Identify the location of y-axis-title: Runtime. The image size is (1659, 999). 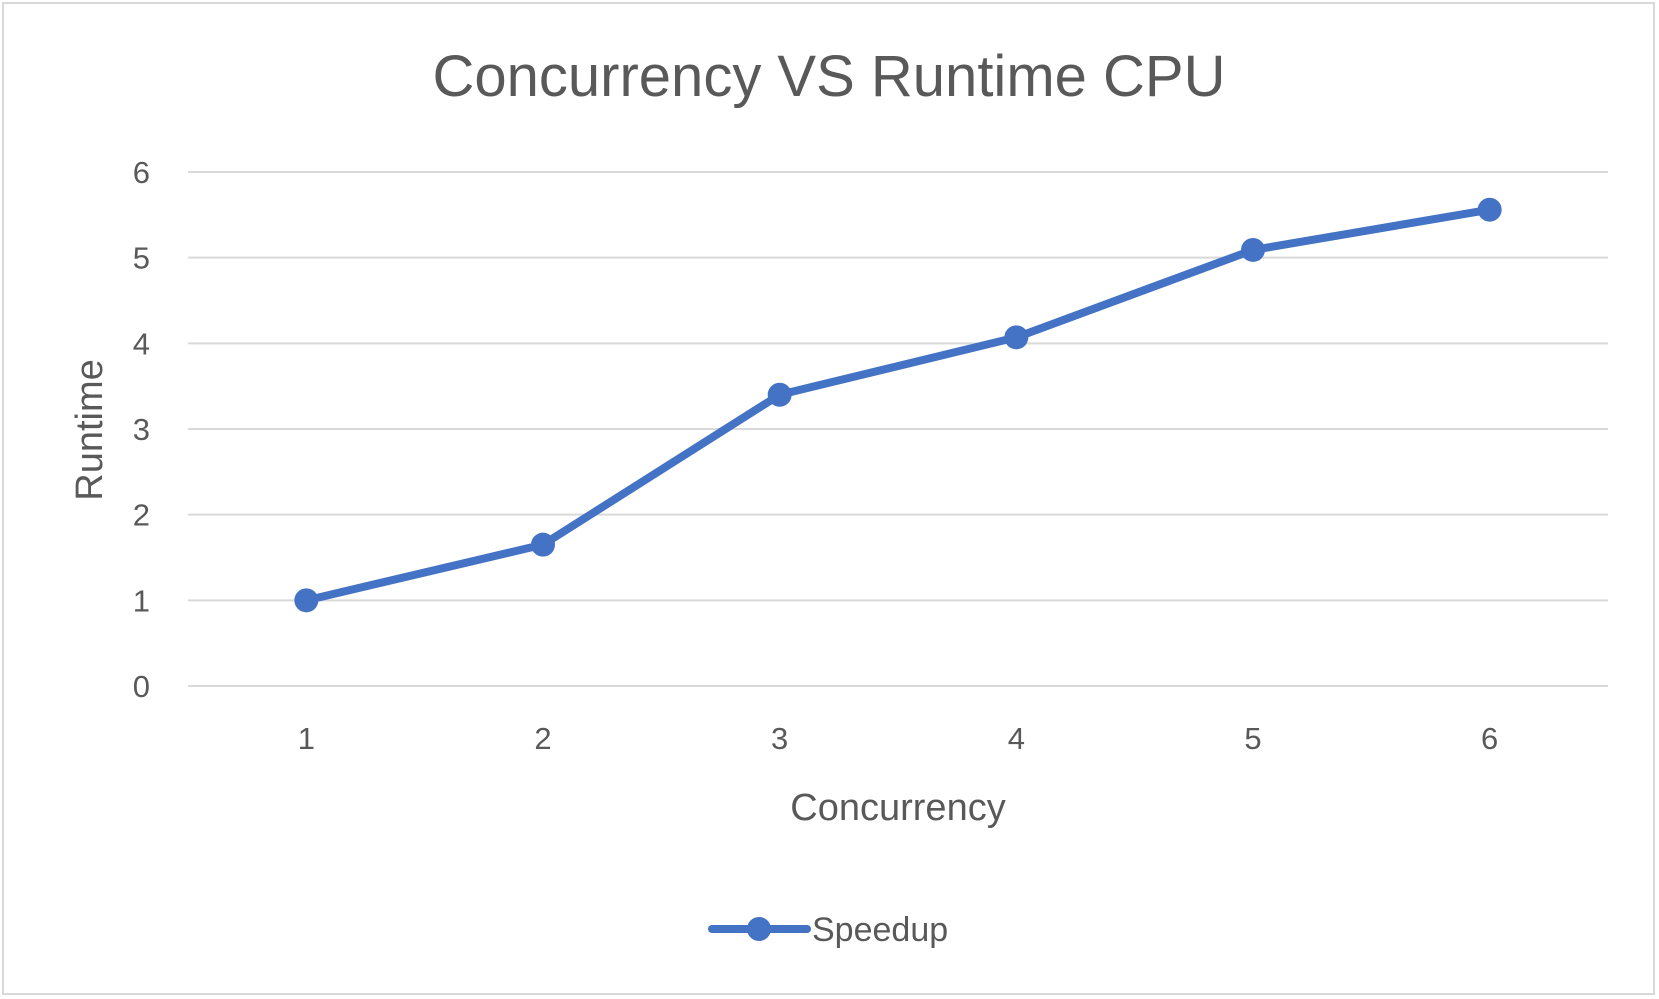
(90, 430).